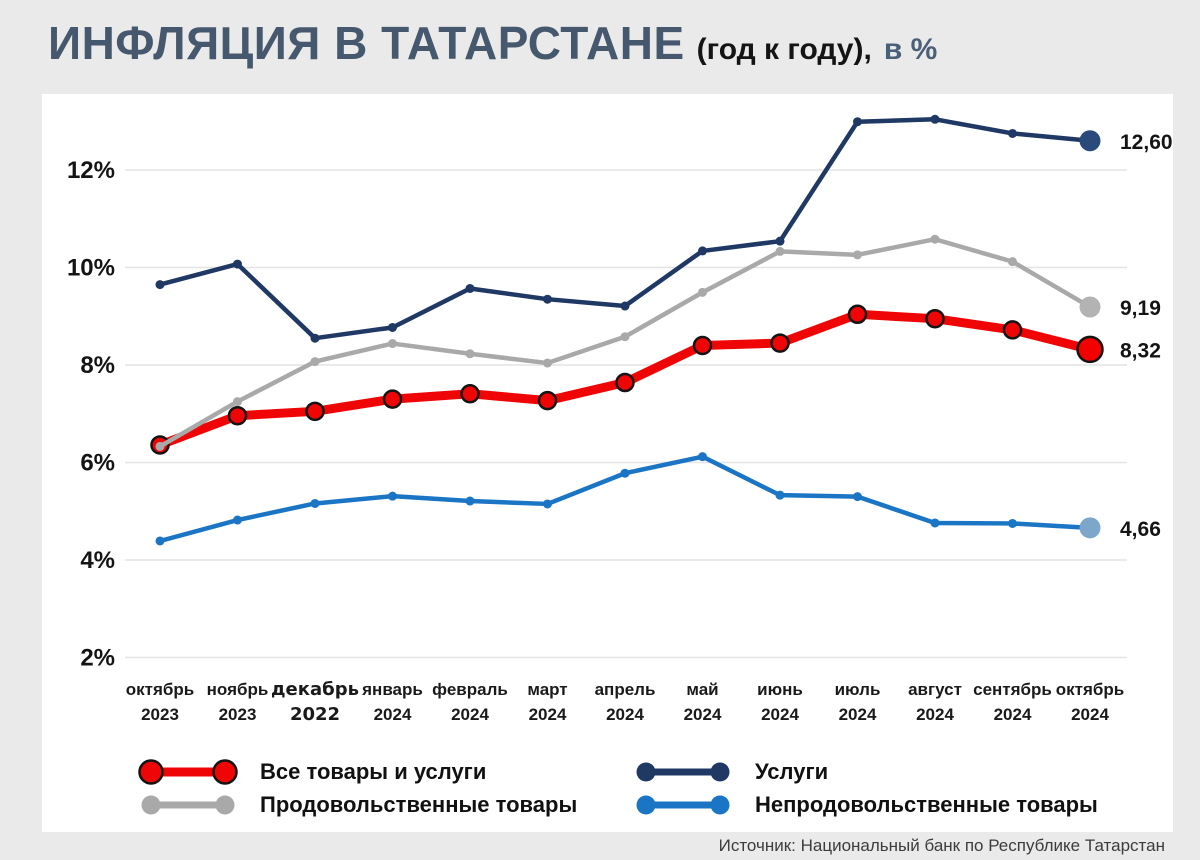 This screenshot has width=1200, height=860. I want to click on x-tick-label: ноябрь 2023, so click(238, 702).